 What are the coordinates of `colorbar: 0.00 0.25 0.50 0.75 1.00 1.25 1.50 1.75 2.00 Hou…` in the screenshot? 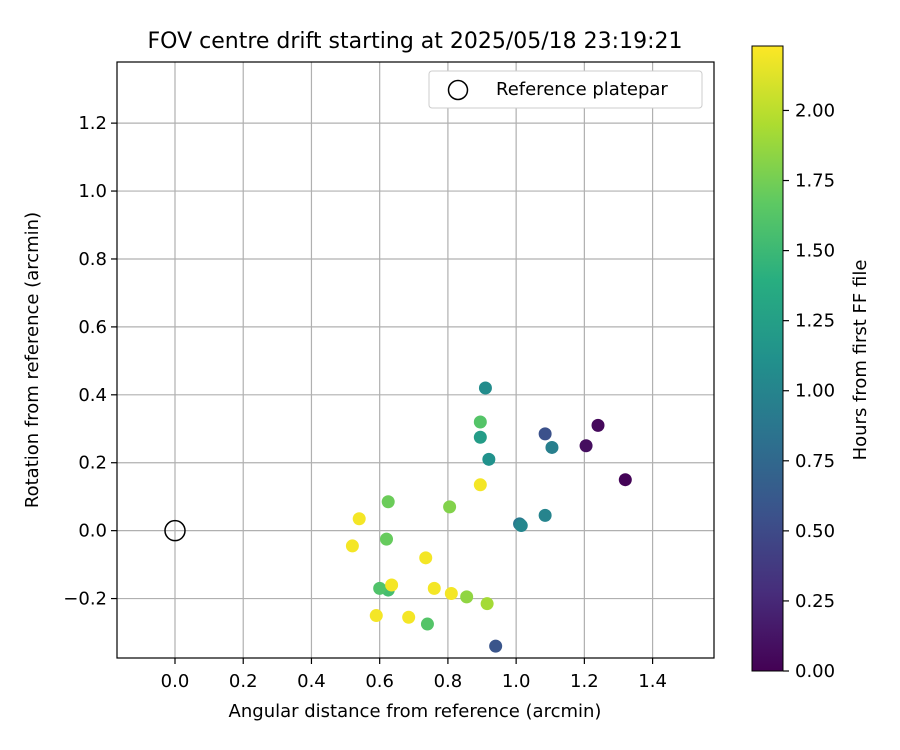 It's located at (811, 363).